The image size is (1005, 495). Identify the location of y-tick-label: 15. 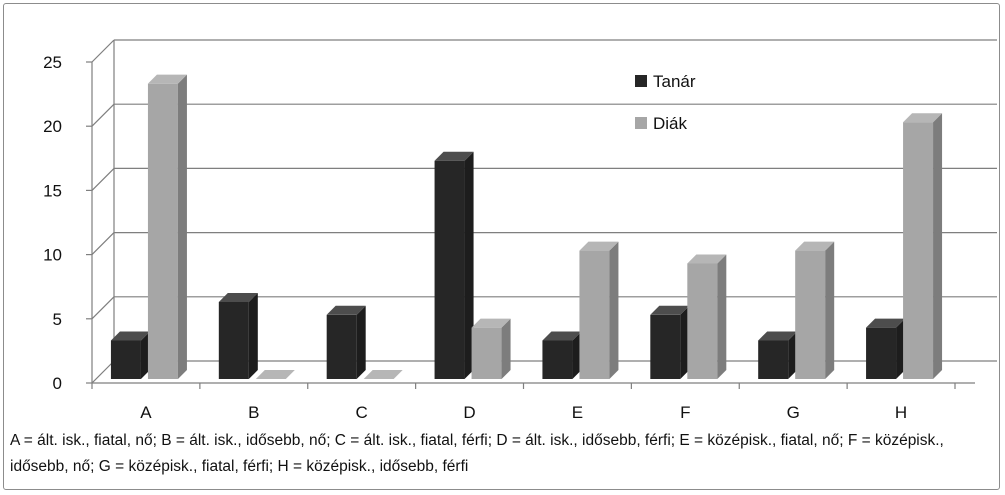
(52, 190).